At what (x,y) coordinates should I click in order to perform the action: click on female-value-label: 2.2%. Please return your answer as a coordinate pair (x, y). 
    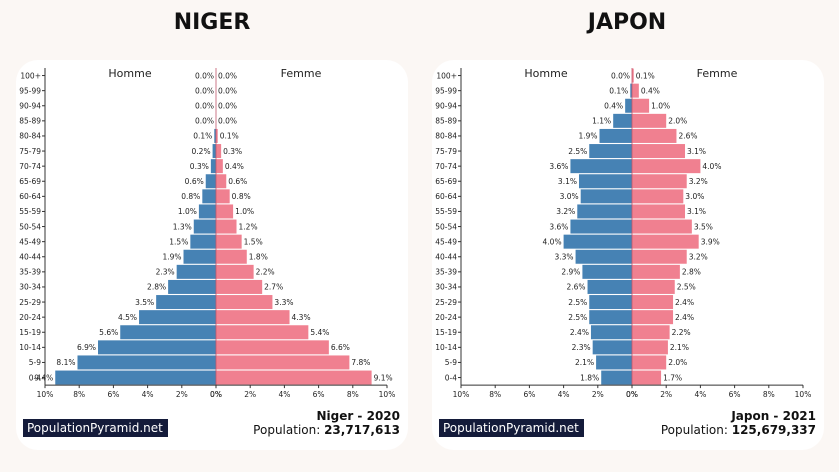
    Looking at the image, I should click on (265, 272).